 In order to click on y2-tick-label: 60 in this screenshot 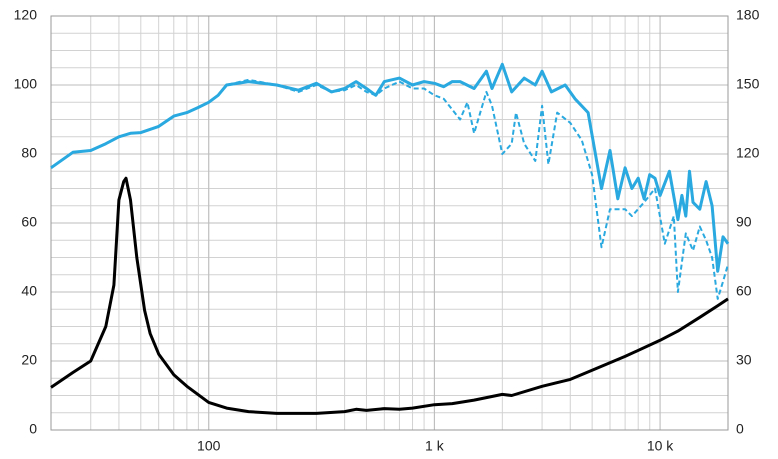, I will do `click(744, 291)`.